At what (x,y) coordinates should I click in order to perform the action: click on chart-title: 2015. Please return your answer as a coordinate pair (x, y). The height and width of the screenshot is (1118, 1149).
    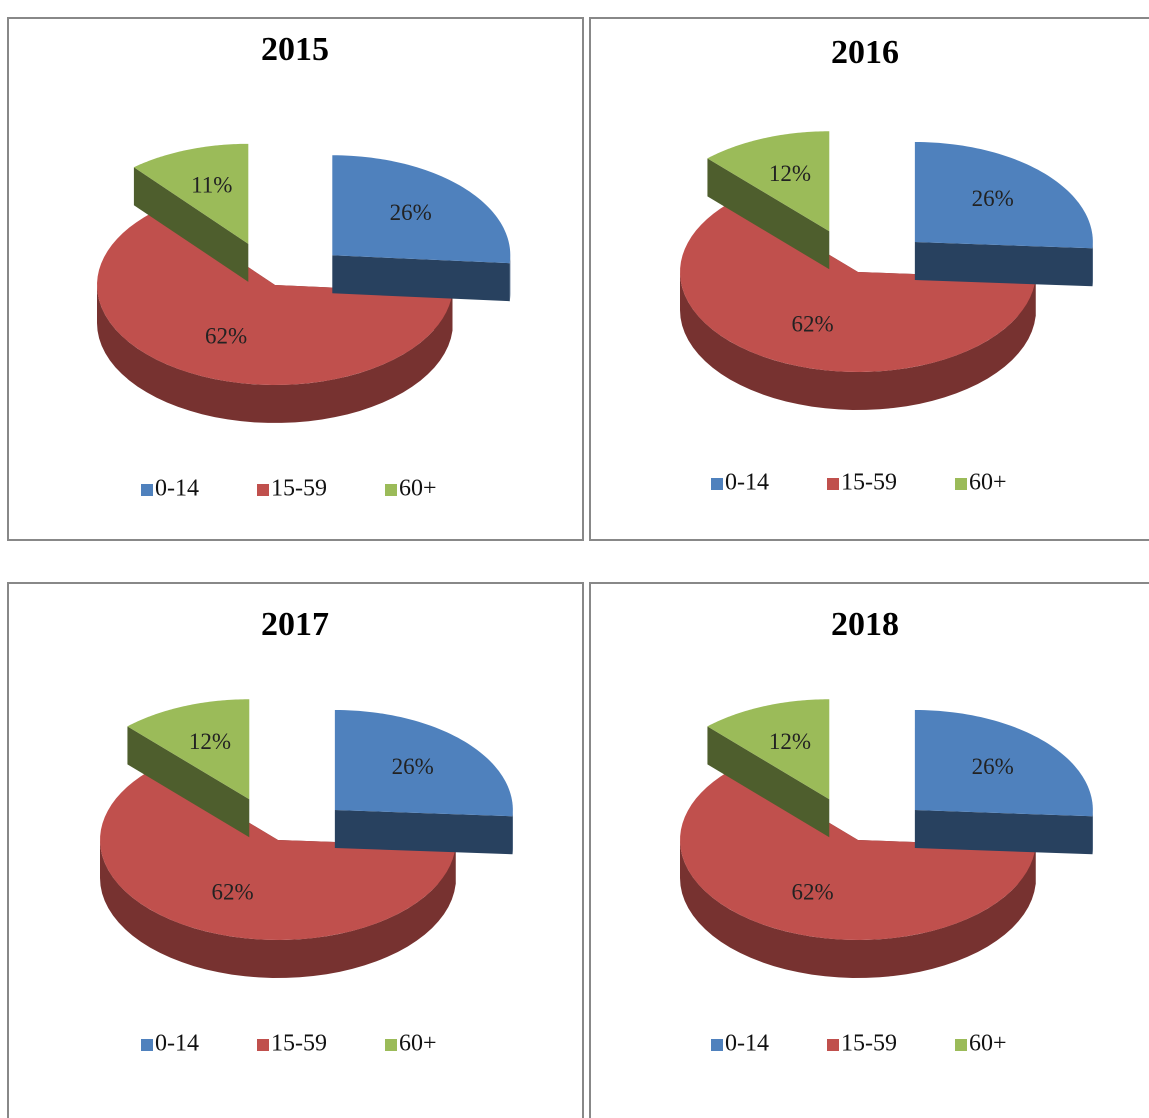
    Looking at the image, I should click on (295, 49).